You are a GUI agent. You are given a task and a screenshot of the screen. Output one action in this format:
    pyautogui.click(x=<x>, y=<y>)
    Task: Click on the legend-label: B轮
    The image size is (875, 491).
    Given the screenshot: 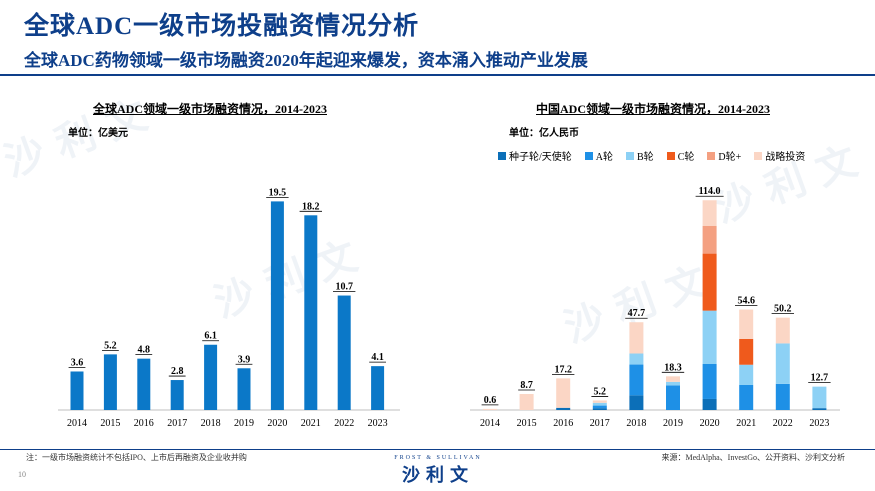 What is the action you would take?
    pyautogui.click(x=645, y=157)
    